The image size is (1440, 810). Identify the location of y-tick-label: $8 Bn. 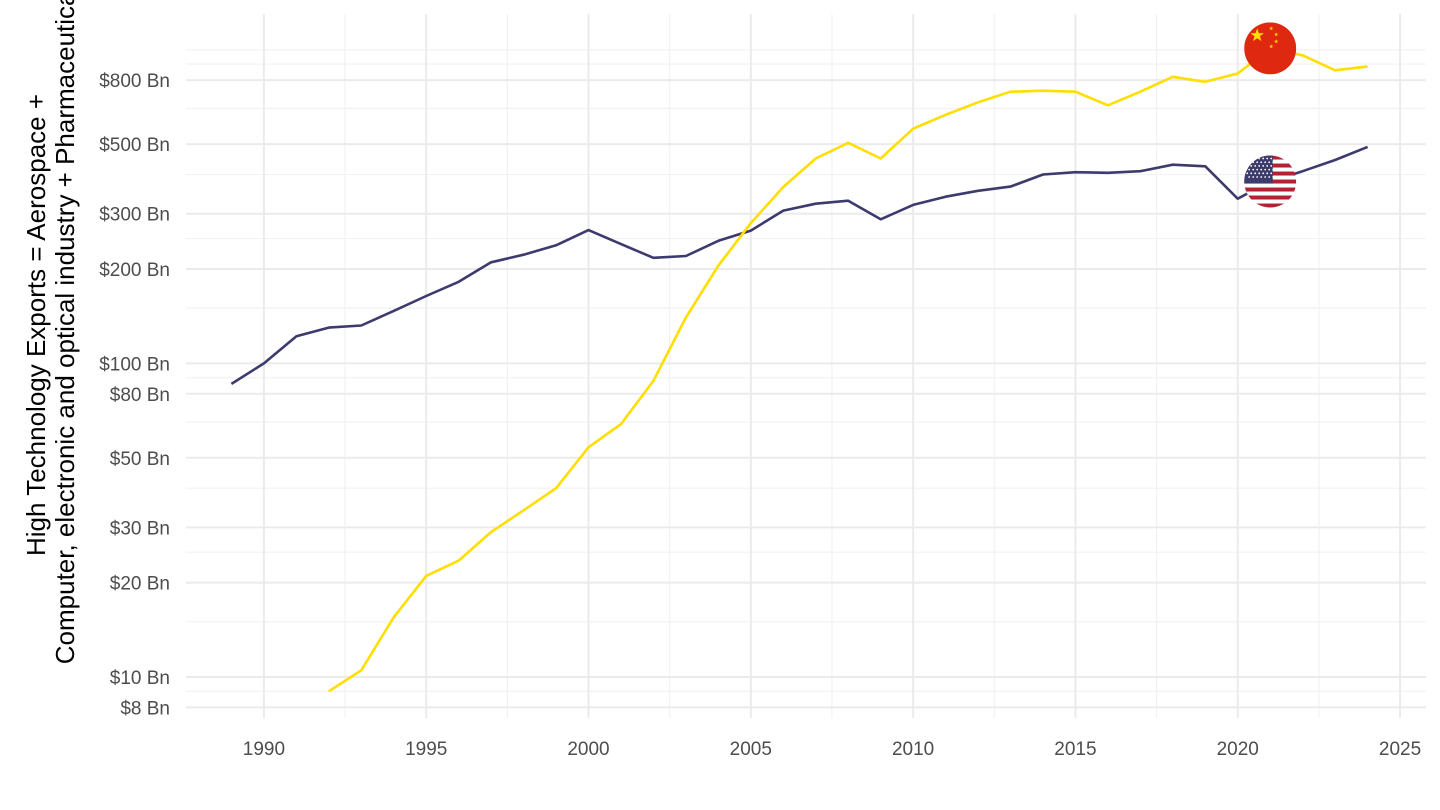
(145, 708).